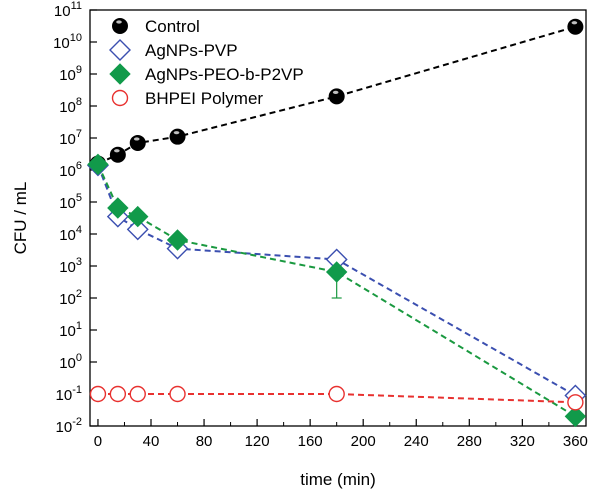  Describe the element at coordinates (224, 74) in the screenshot. I see `legend-label: AgNPs-PEO-b-P2VP` at that location.